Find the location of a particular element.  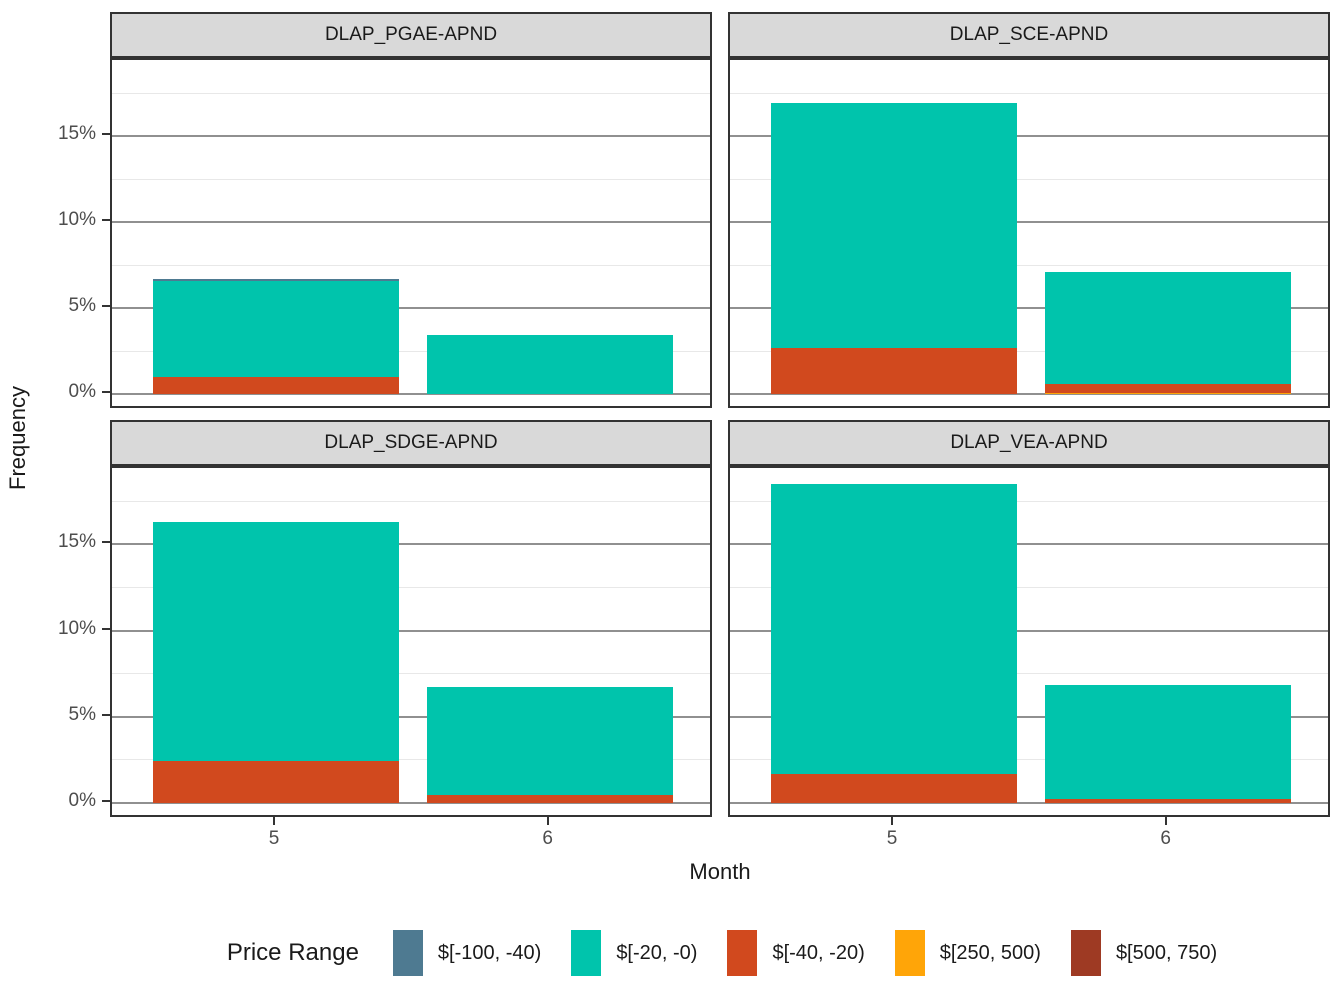

legend-item: $[-20, -0) is located at coordinates (634, 953).